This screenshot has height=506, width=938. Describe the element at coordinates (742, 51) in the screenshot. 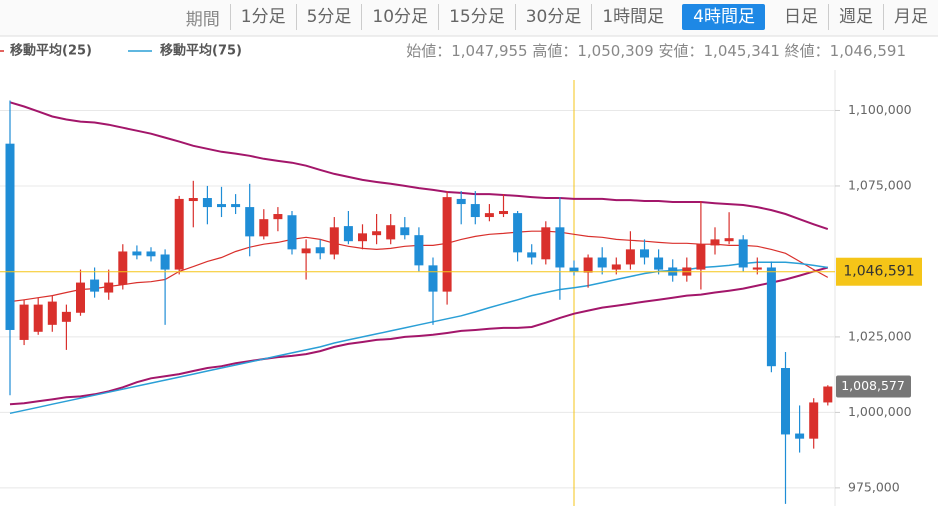

I see `info-value: 1,045,341` at that location.